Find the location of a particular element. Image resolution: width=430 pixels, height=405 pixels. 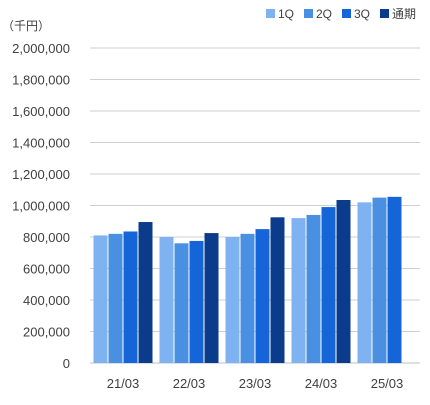

x-tick-label: 24/03 is located at coordinates (321, 383).